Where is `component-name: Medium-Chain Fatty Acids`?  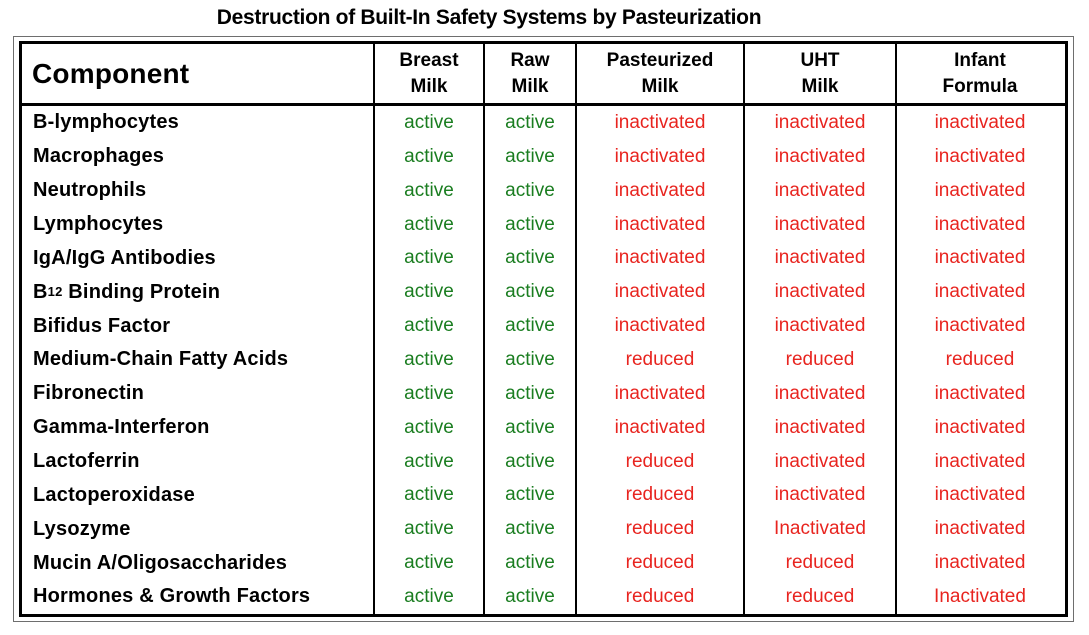 component-name: Medium-Chain Fatty Acids is located at coordinates (161, 359).